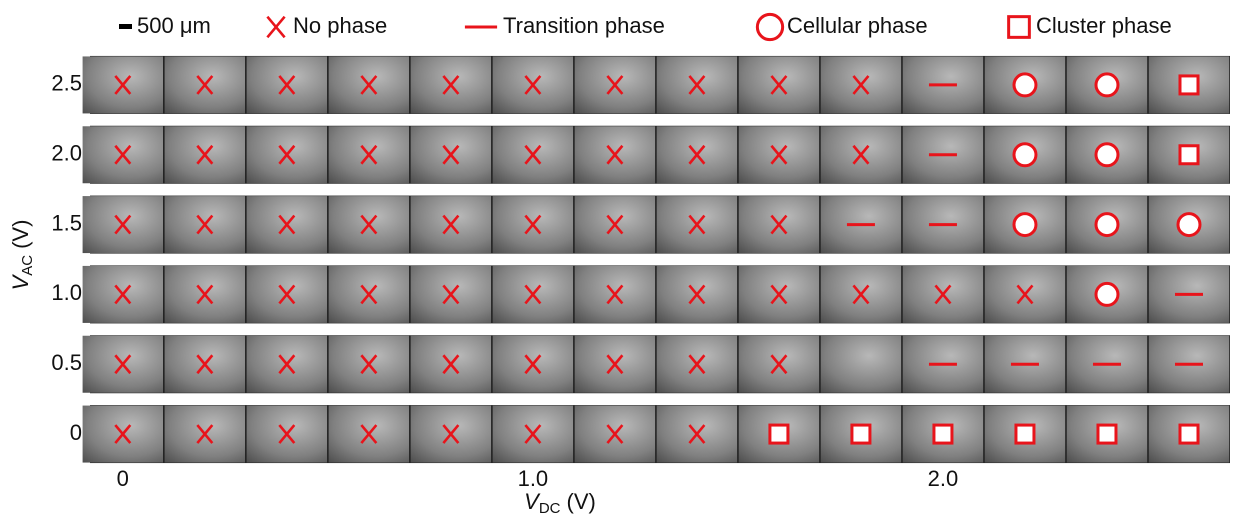 Image resolution: width=1235 pixels, height=516 pixels. What do you see at coordinates (123, 478) in the screenshot?
I see `x-tick-label: 0` at bounding box center [123, 478].